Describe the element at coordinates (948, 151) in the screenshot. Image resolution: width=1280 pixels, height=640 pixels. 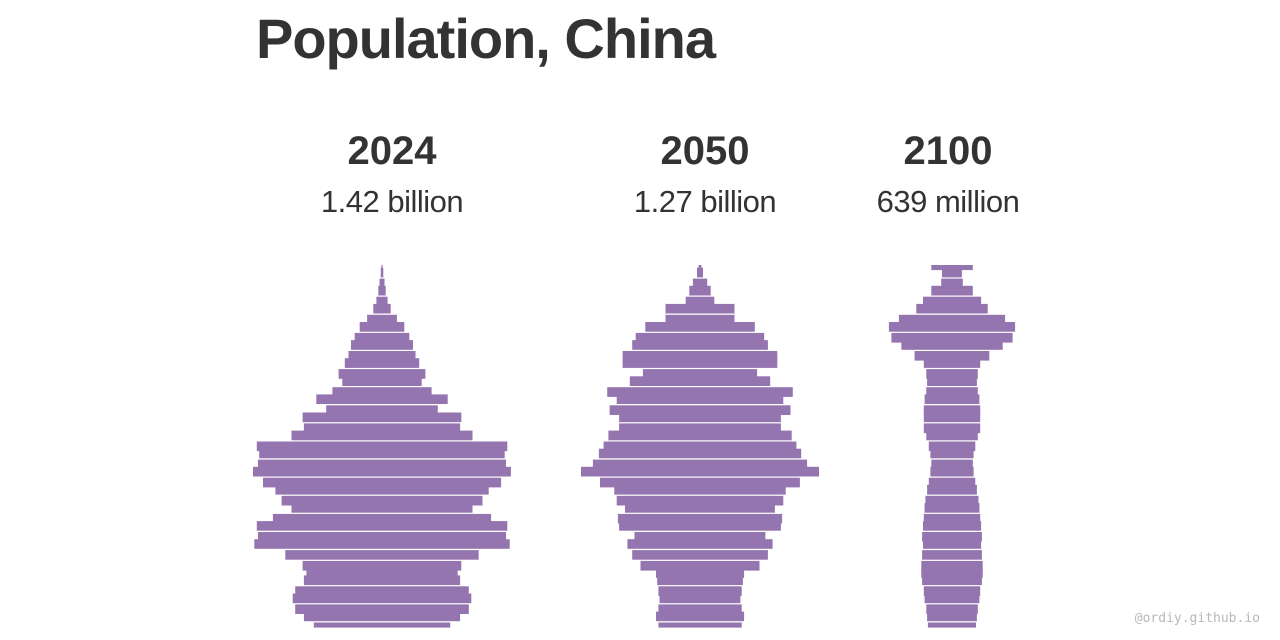
I see `pyramid-year-2100: 2100` at that location.